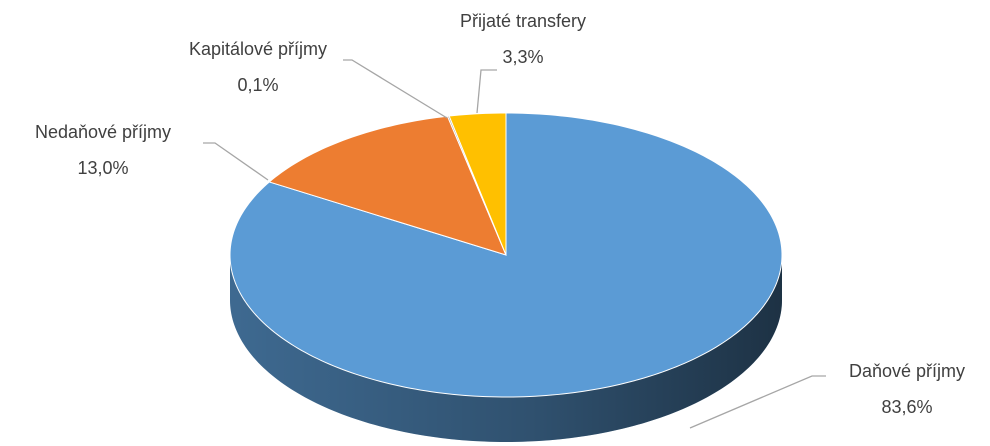 The height and width of the screenshot is (446, 990). Describe the element at coordinates (907, 371) in the screenshot. I see `category-label: Daňové příjmy` at that location.